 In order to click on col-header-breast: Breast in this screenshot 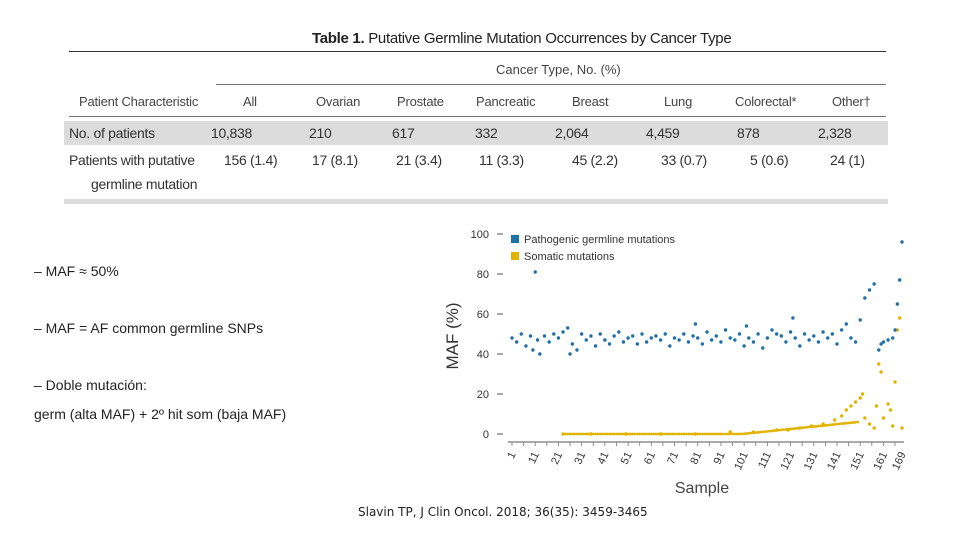, I will do `click(590, 101)`.